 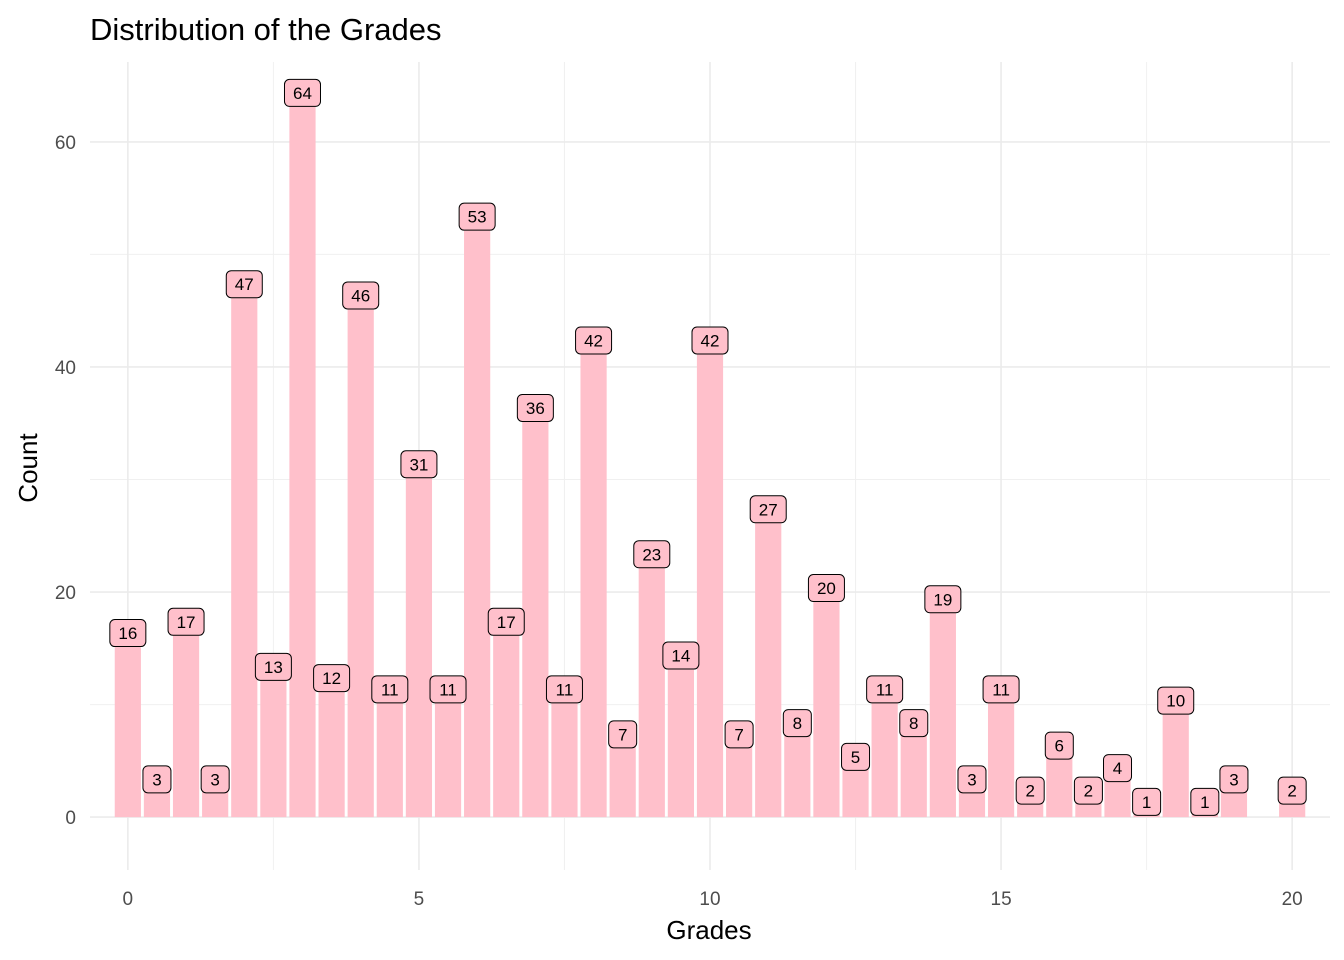 I want to click on y-tick-label: 20, so click(x=65, y=593).